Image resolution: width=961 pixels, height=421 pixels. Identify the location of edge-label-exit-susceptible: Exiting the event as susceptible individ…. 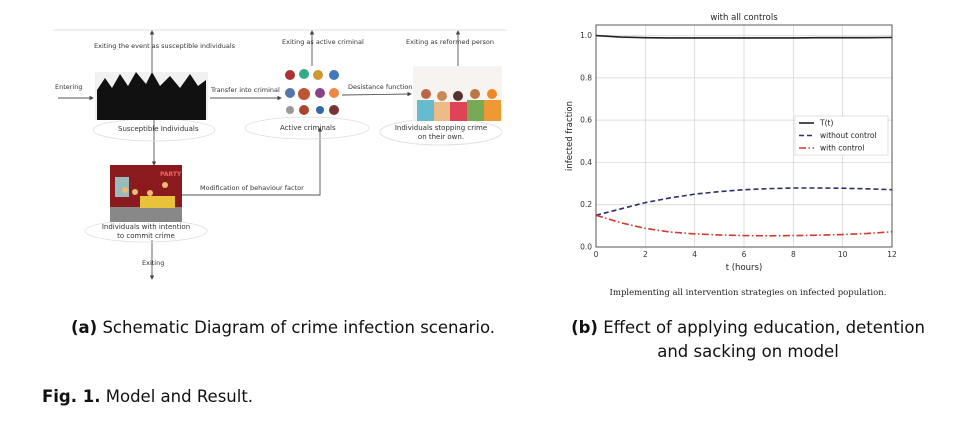
(165, 46).